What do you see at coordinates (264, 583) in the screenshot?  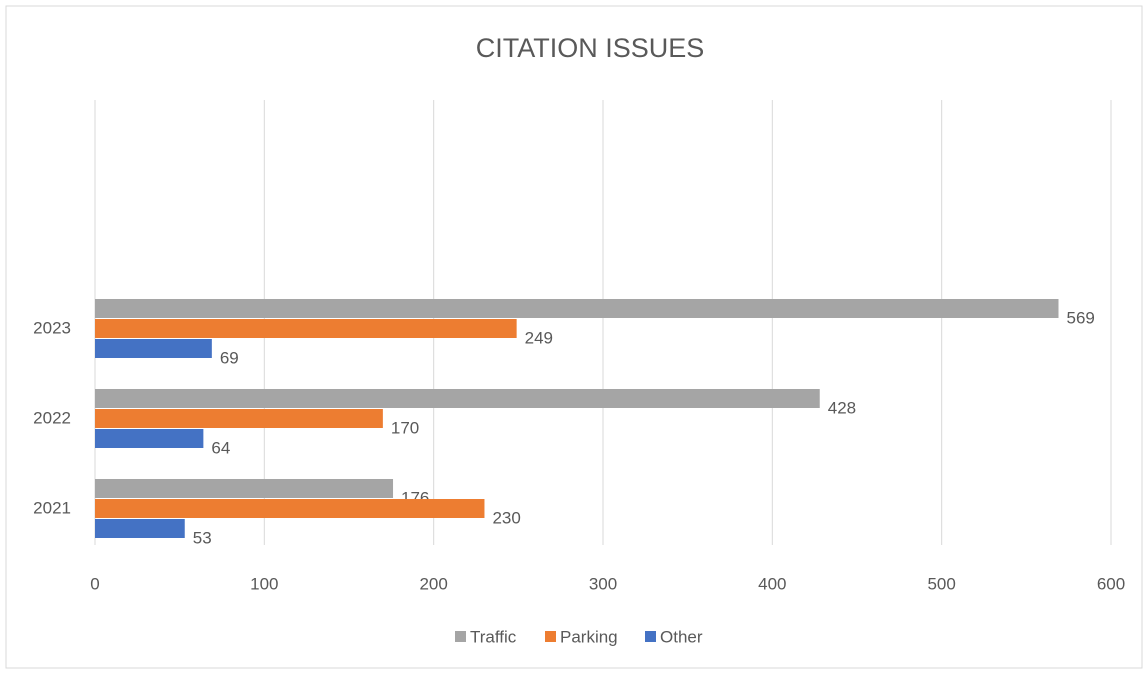 I see `x-tick-label: 100` at bounding box center [264, 583].